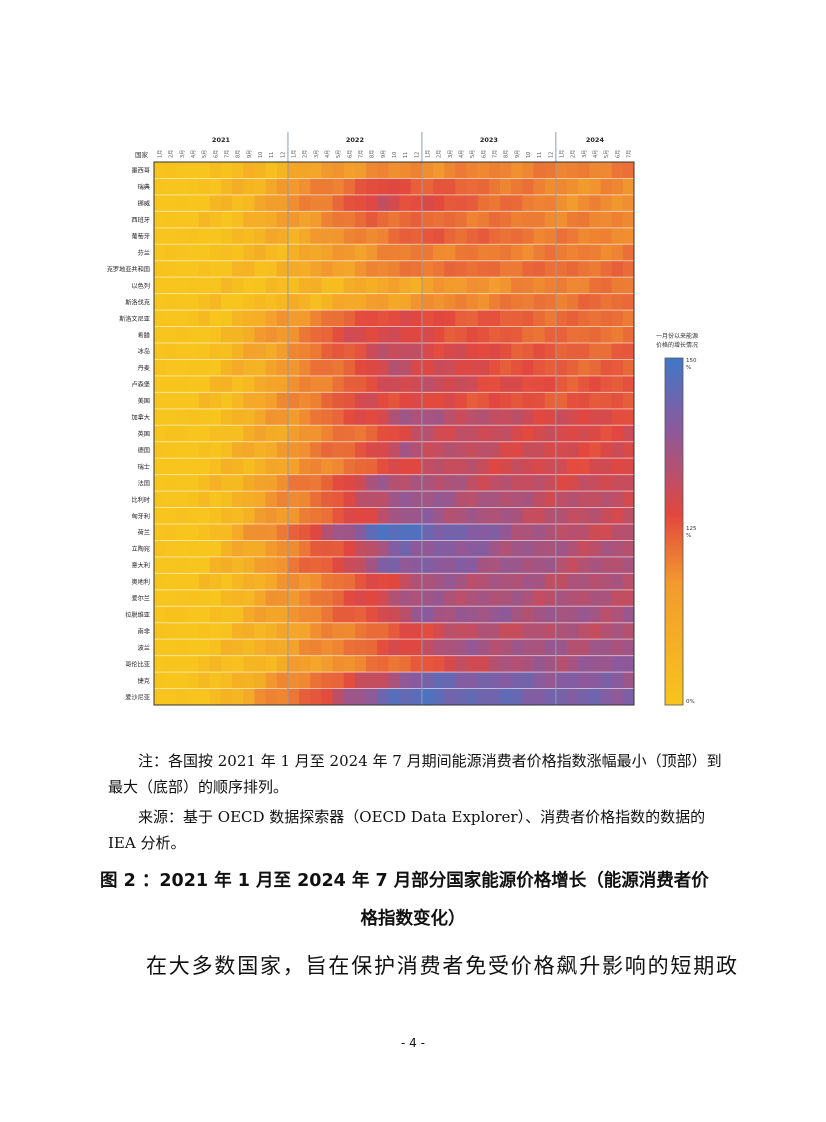  I want to click on month-tick-label: 11, so click(406, 155).